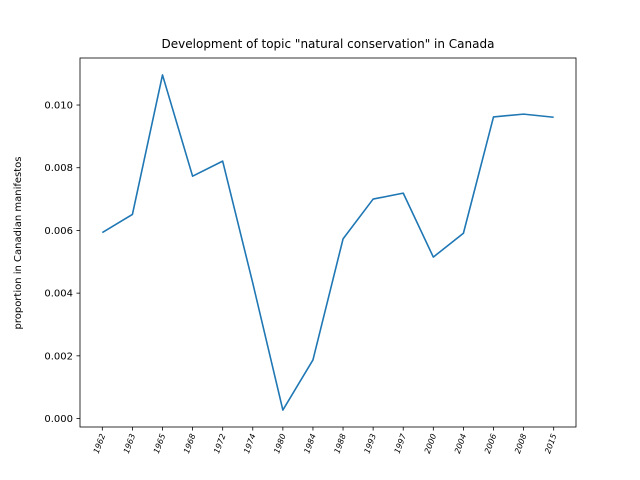  What do you see at coordinates (58, 294) in the screenshot?
I see `y-tick-label-2: 0.004` at bounding box center [58, 294].